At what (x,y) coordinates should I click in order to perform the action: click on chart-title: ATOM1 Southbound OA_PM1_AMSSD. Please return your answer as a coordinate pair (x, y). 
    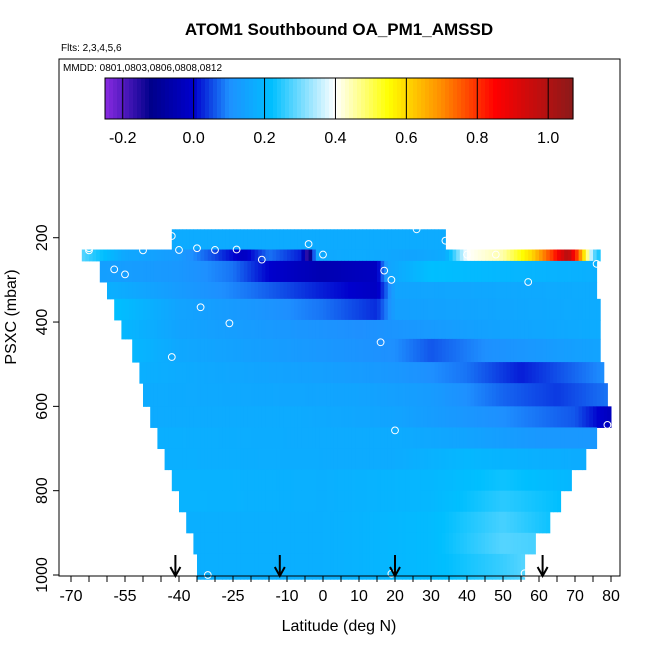
    Looking at the image, I should click on (339, 29).